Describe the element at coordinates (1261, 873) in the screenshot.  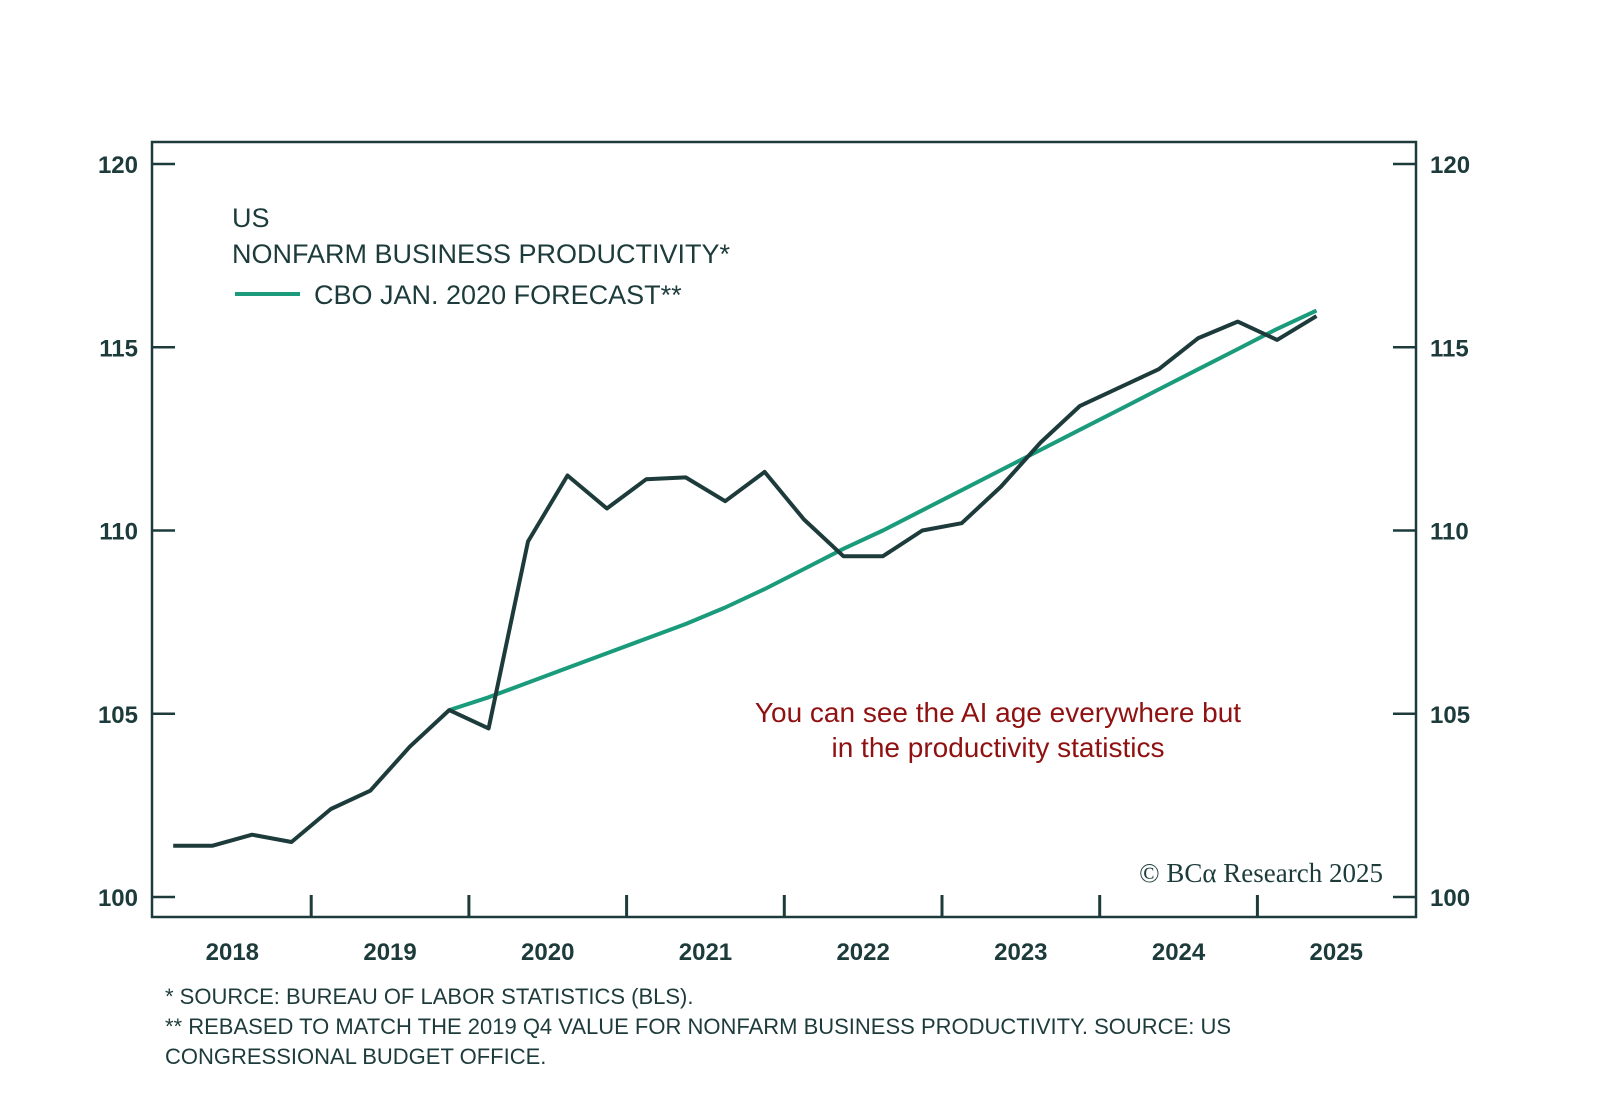
I see `copyright-logo: © BCα Research 2025` at that location.